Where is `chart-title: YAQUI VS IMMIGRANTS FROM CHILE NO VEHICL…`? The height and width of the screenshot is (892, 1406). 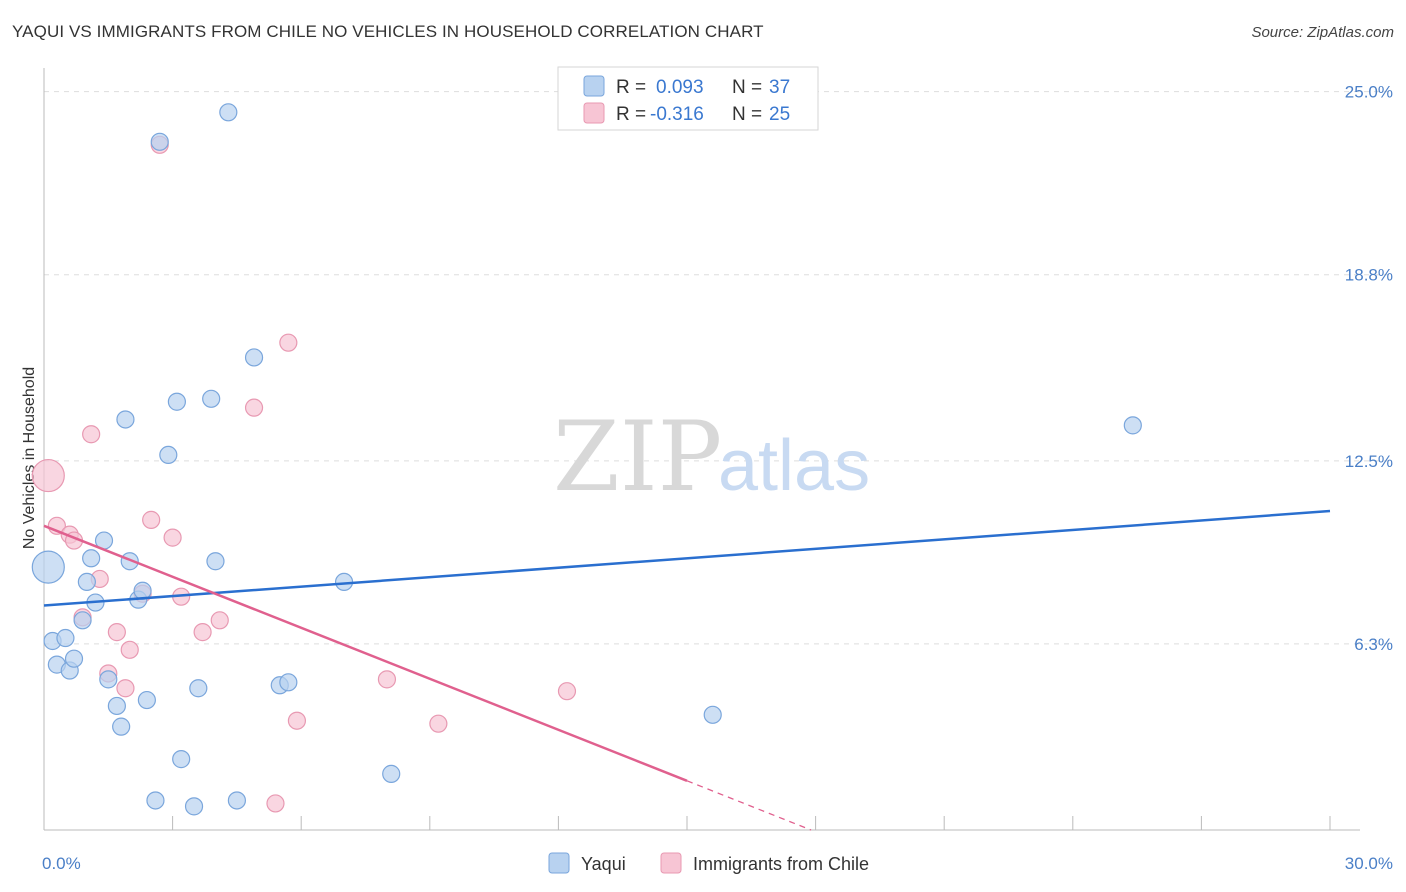
chart-title: YAQUI VS IMMIGRANTS FROM CHILE NO VEHICL… is located at coordinates (388, 31).